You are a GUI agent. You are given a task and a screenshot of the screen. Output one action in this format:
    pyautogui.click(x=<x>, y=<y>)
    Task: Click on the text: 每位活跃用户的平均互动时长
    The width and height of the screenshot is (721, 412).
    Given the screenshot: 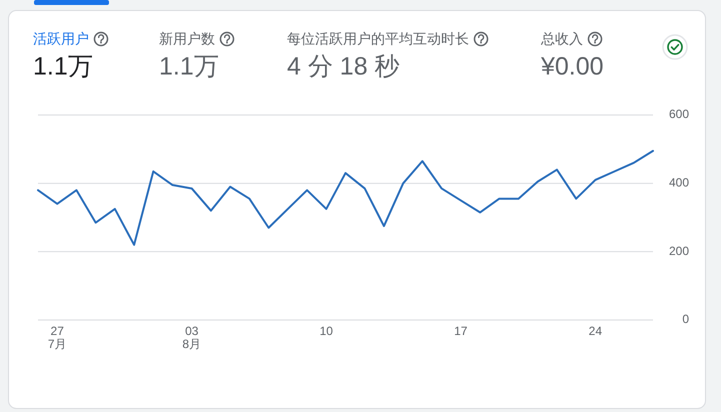 What is the action you would take?
    pyautogui.click(x=378, y=38)
    